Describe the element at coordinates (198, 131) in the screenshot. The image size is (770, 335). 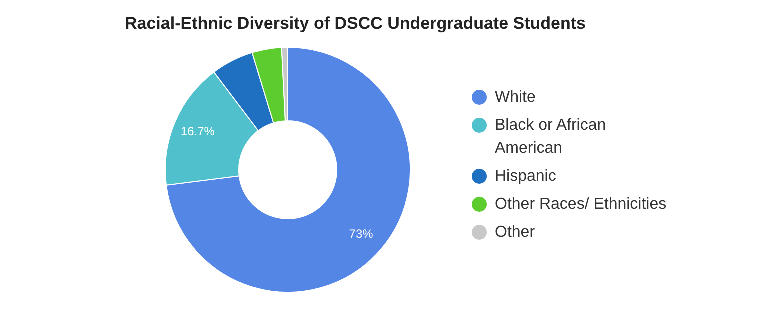
I see `data-label: 16.7%` at that location.